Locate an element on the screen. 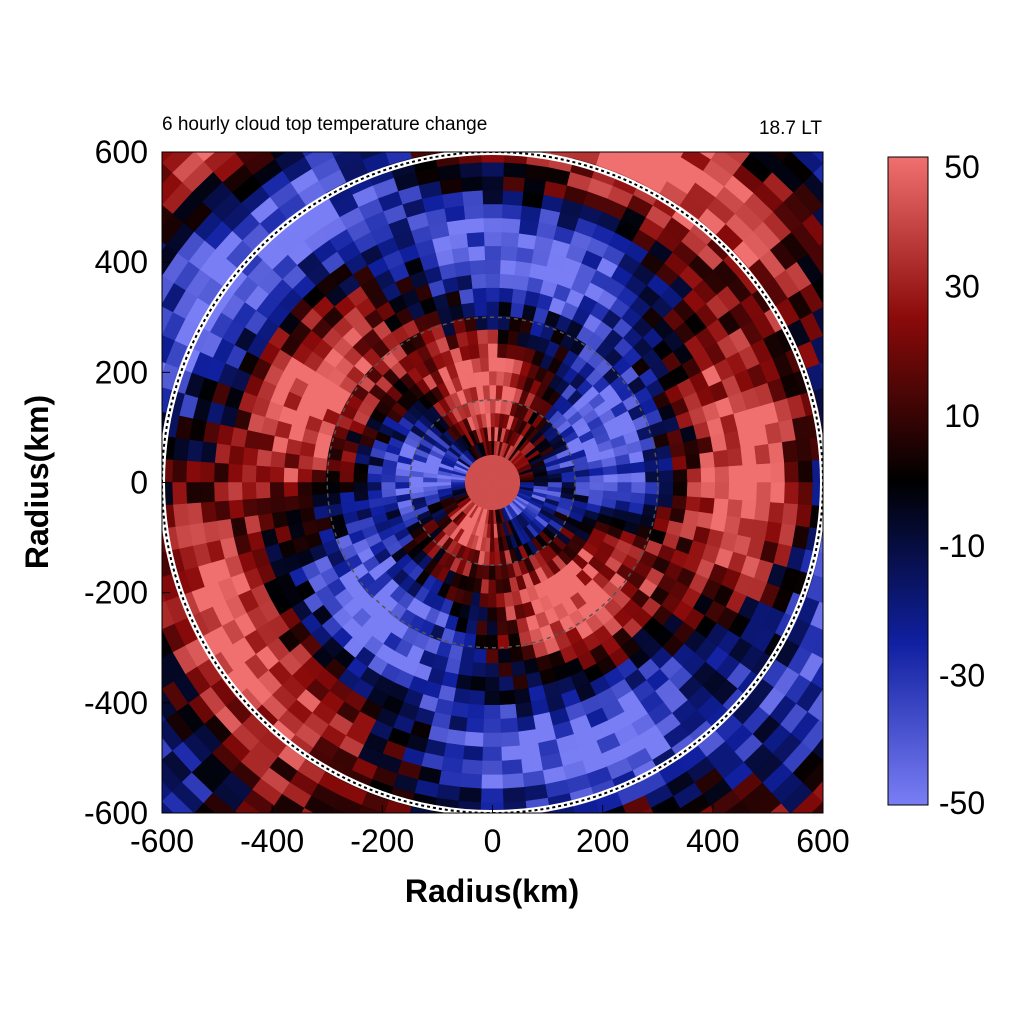  reference-circle is located at coordinates (492, 482).